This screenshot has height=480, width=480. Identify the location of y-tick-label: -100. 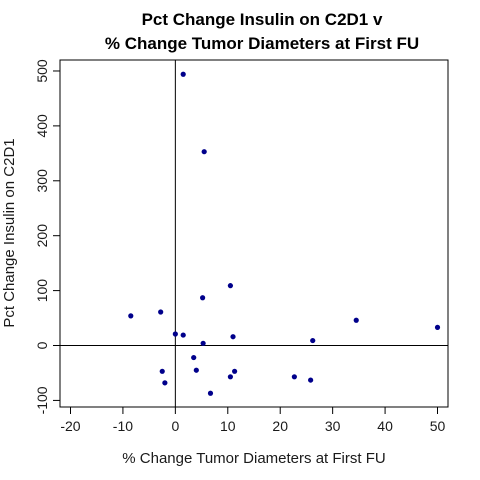
(42, 400).